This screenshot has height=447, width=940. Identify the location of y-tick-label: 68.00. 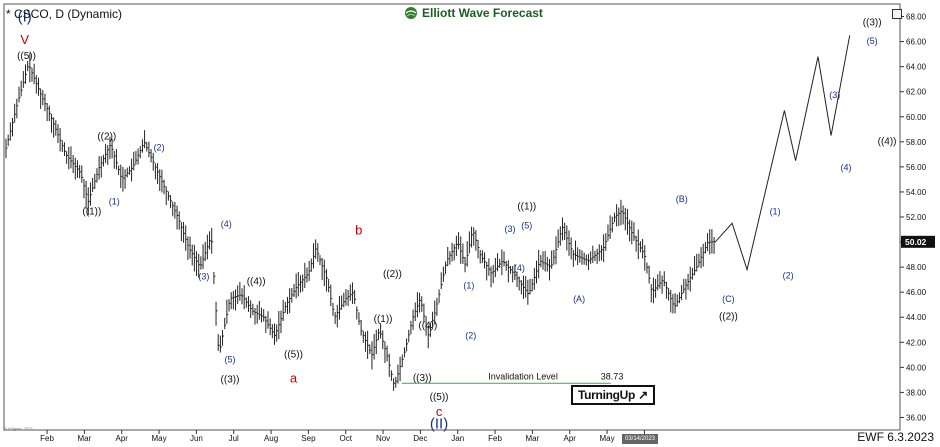
(916, 17).